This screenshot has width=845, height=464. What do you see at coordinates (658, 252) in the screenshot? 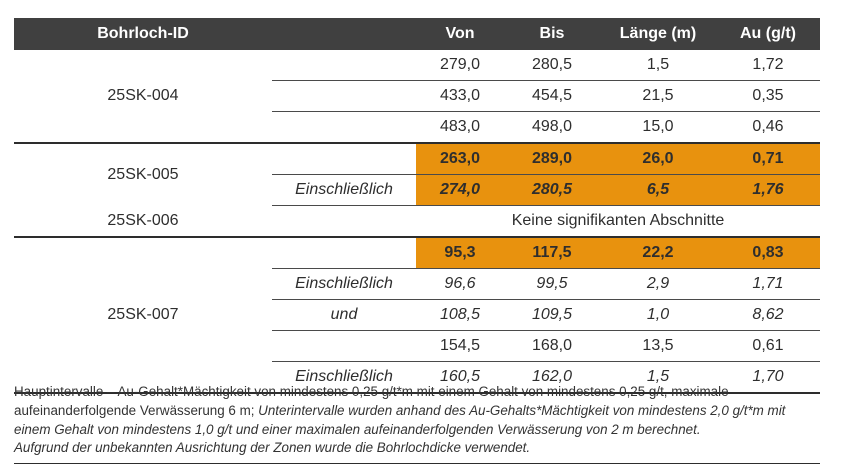
I see `laenge-cell-highlighted: 22,2` at bounding box center [658, 252].